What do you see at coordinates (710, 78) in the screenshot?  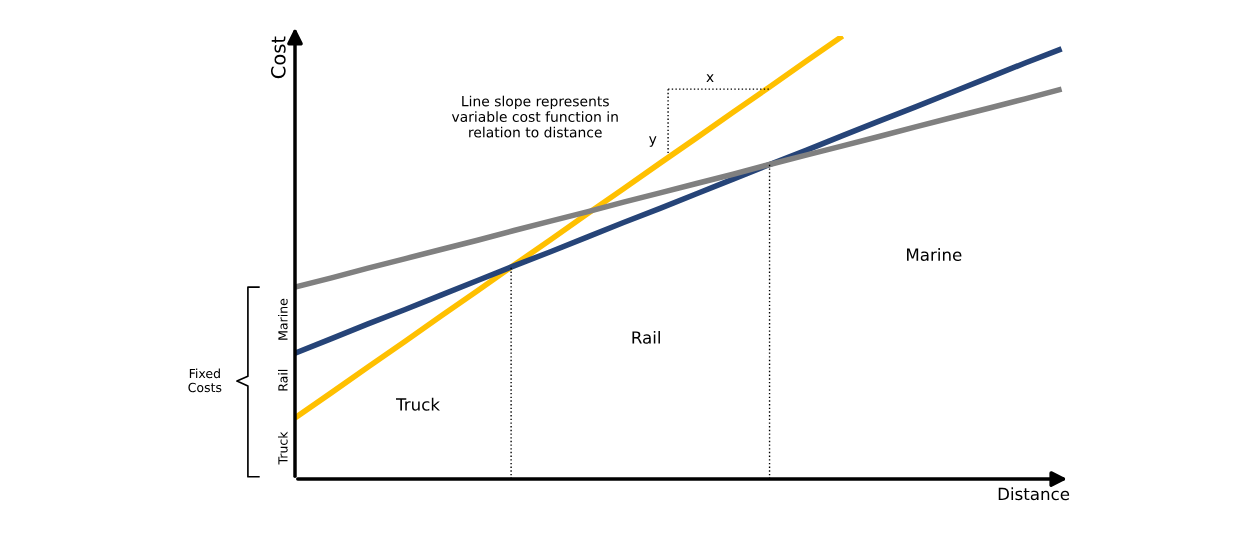 I see `annotation: x` at bounding box center [710, 78].